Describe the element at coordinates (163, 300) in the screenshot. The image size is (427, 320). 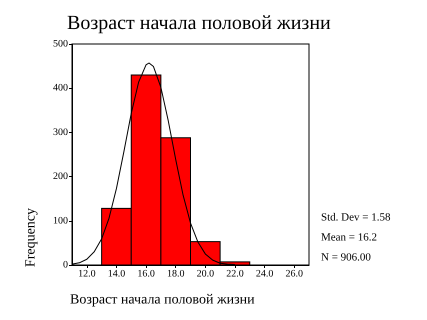
I see `x-axis-title: Возраст начала половой жизни` at that location.